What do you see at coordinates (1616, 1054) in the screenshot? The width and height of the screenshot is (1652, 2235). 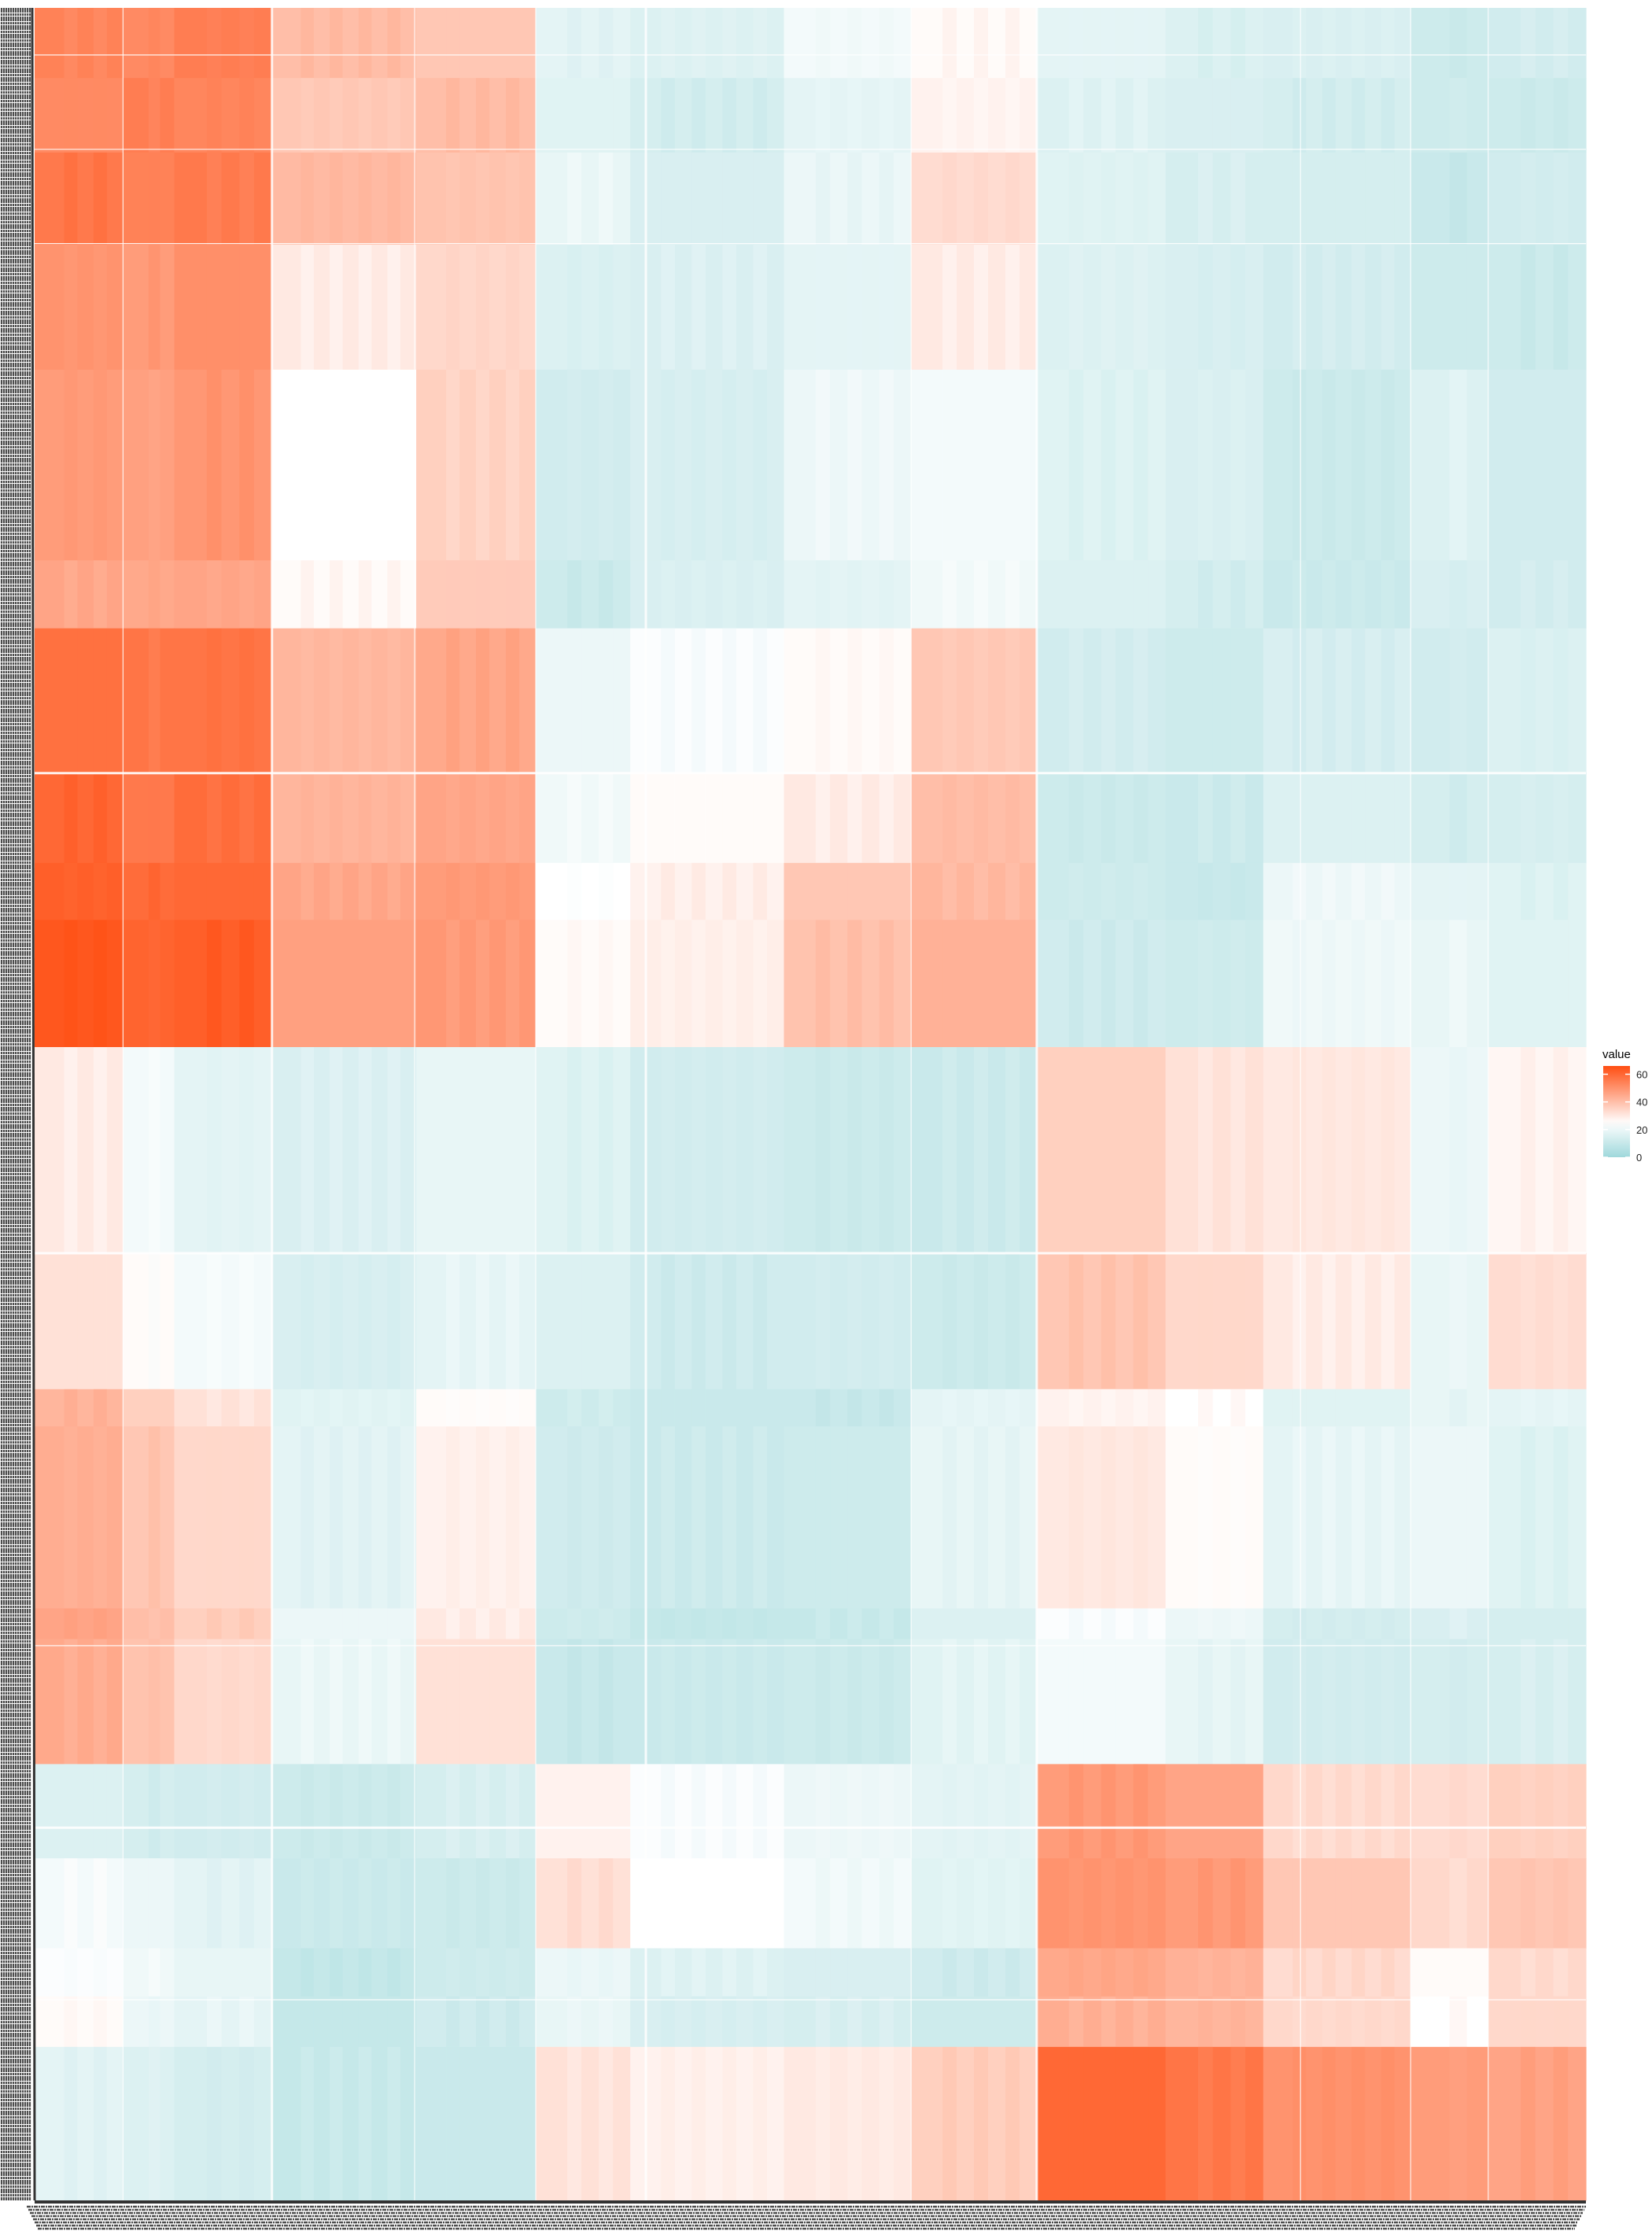 I see `legend-title: value` at bounding box center [1616, 1054].